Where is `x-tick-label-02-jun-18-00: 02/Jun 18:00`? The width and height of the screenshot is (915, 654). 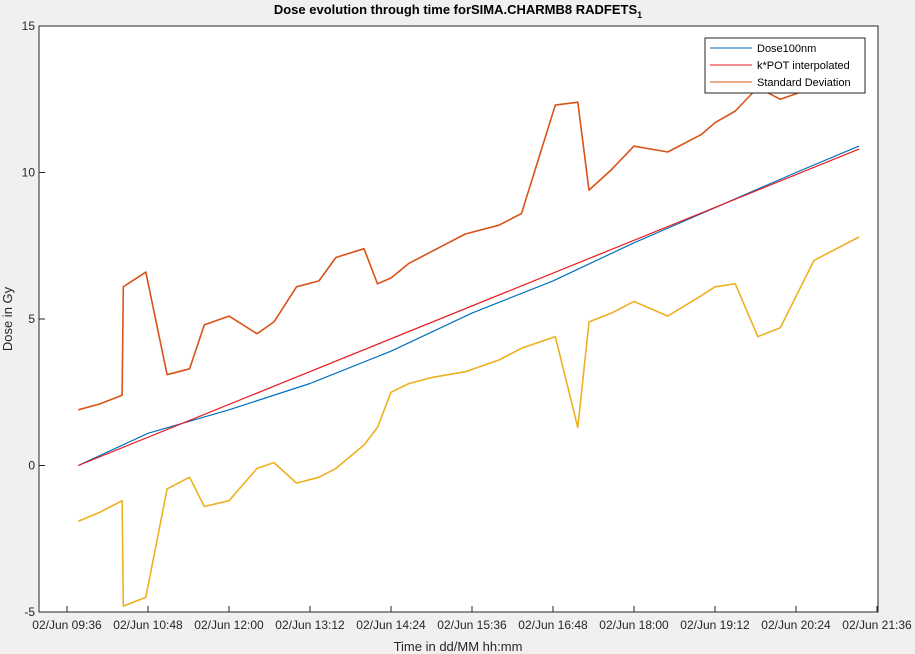 x-tick-label-02-jun-18-00: 02/Jun 18:00 is located at coordinates (634, 625).